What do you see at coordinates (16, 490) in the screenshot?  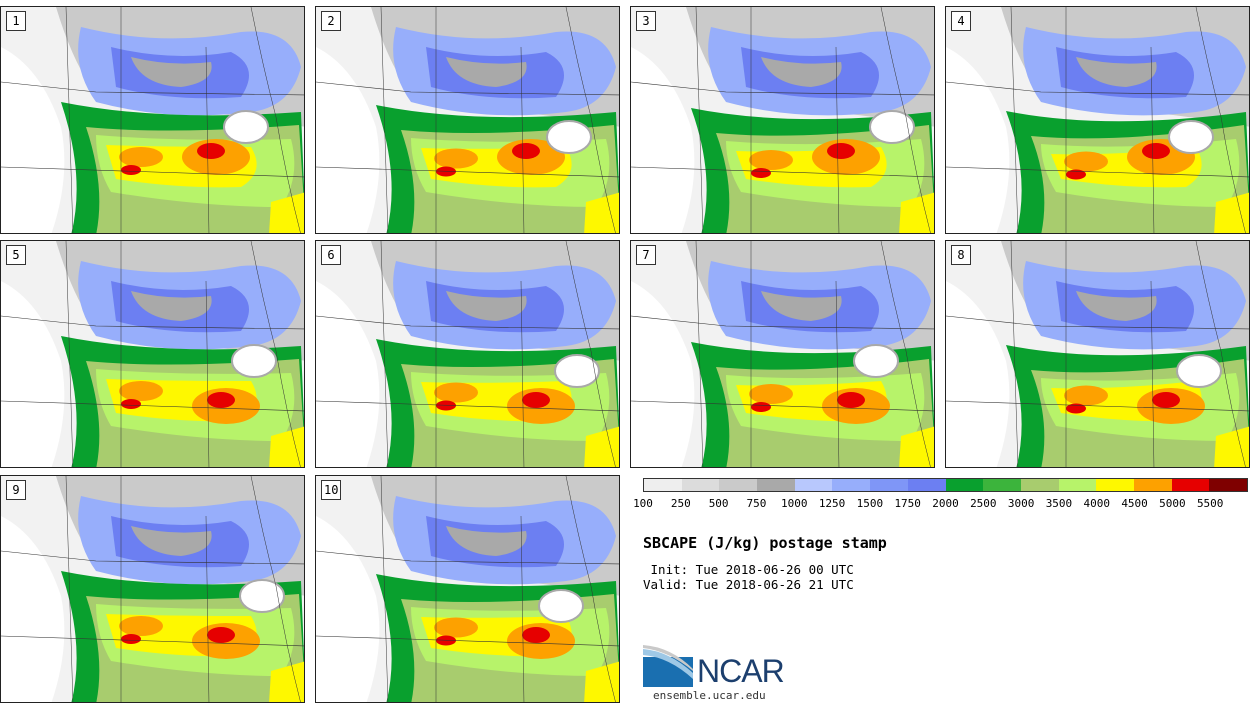 I see `member-number-label: 9` at bounding box center [16, 490].